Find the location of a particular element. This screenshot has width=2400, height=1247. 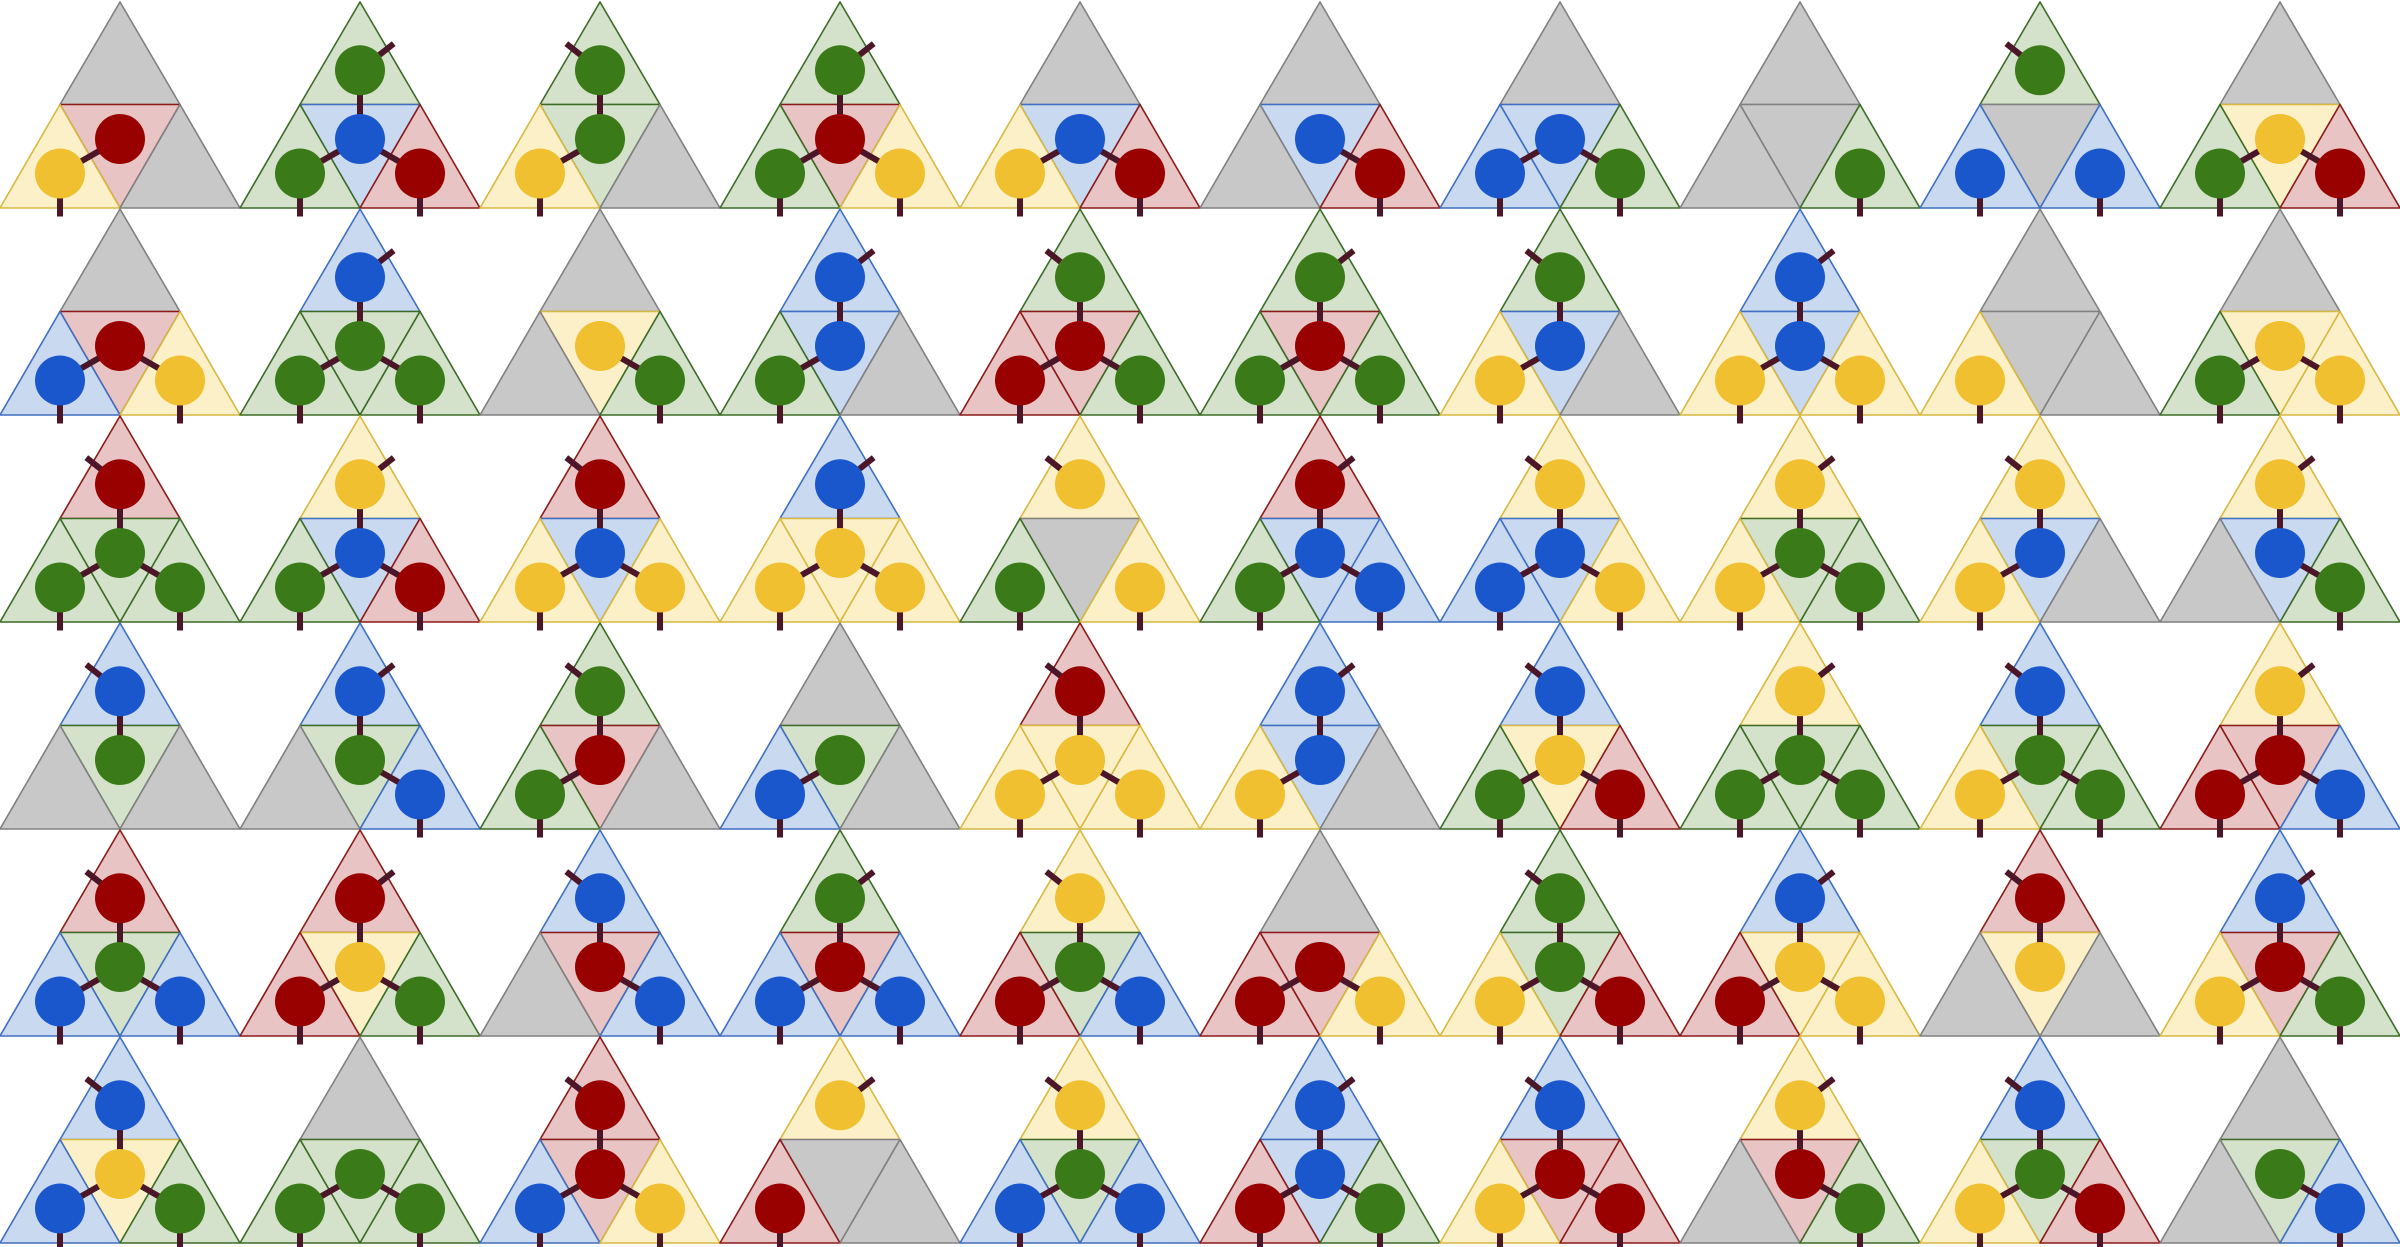

sub-triangle-top is located at coordinates (2280, 53).